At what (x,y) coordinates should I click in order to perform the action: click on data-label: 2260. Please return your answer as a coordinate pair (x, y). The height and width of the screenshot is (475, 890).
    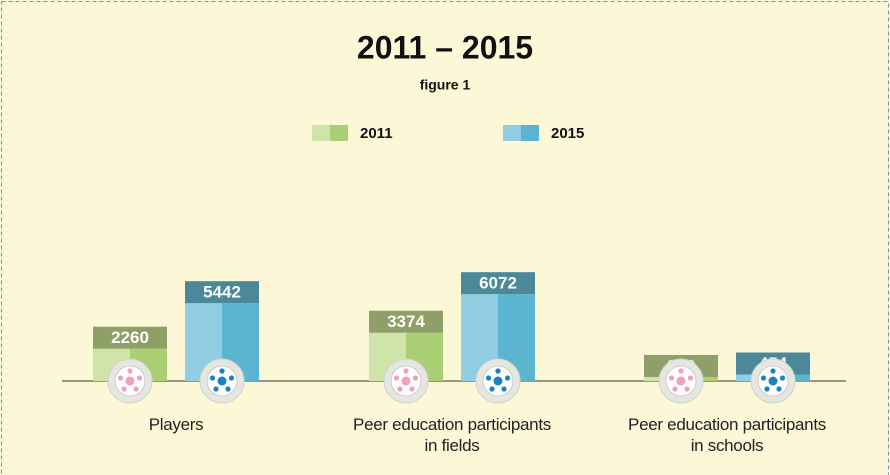
    Looking at the image, I should click on (130, 337).